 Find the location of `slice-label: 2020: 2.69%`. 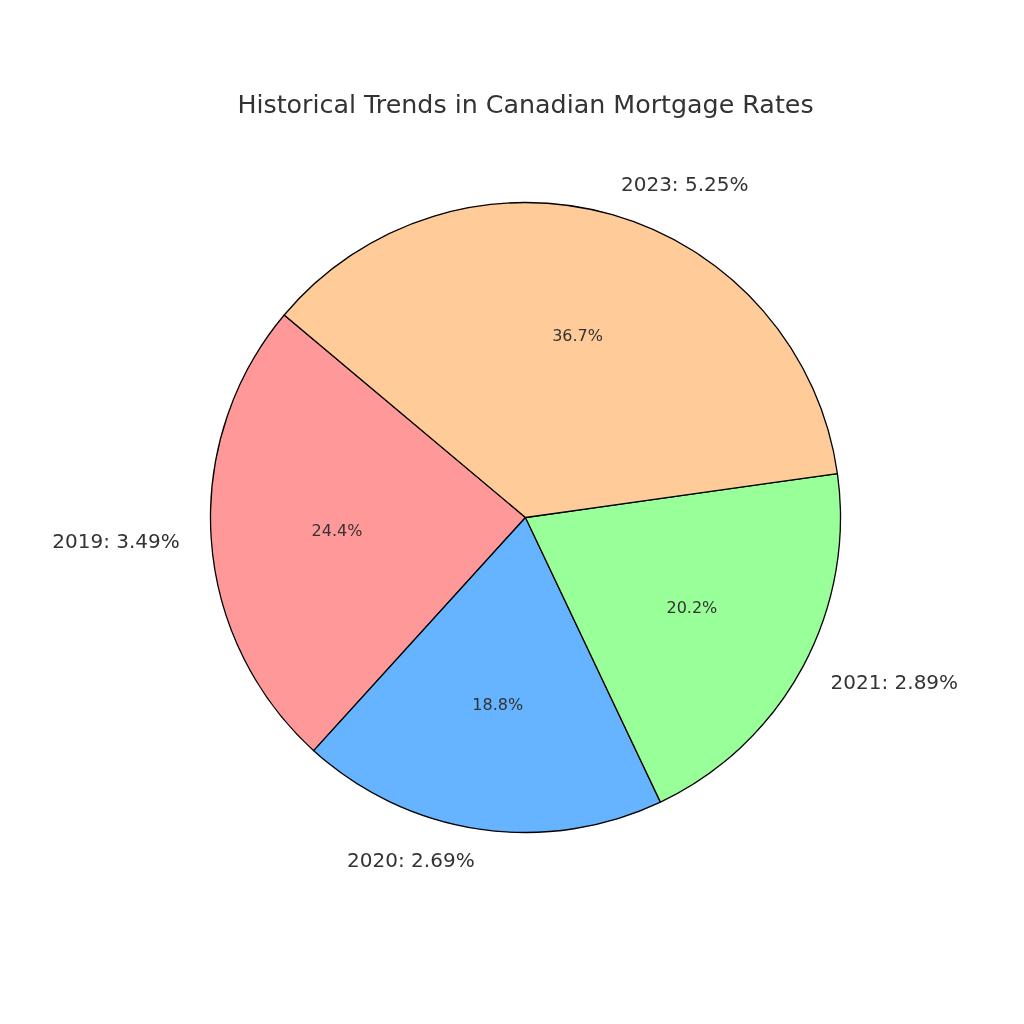

slice-label: 2020: 2.69% is located at coordinates (411, 860).